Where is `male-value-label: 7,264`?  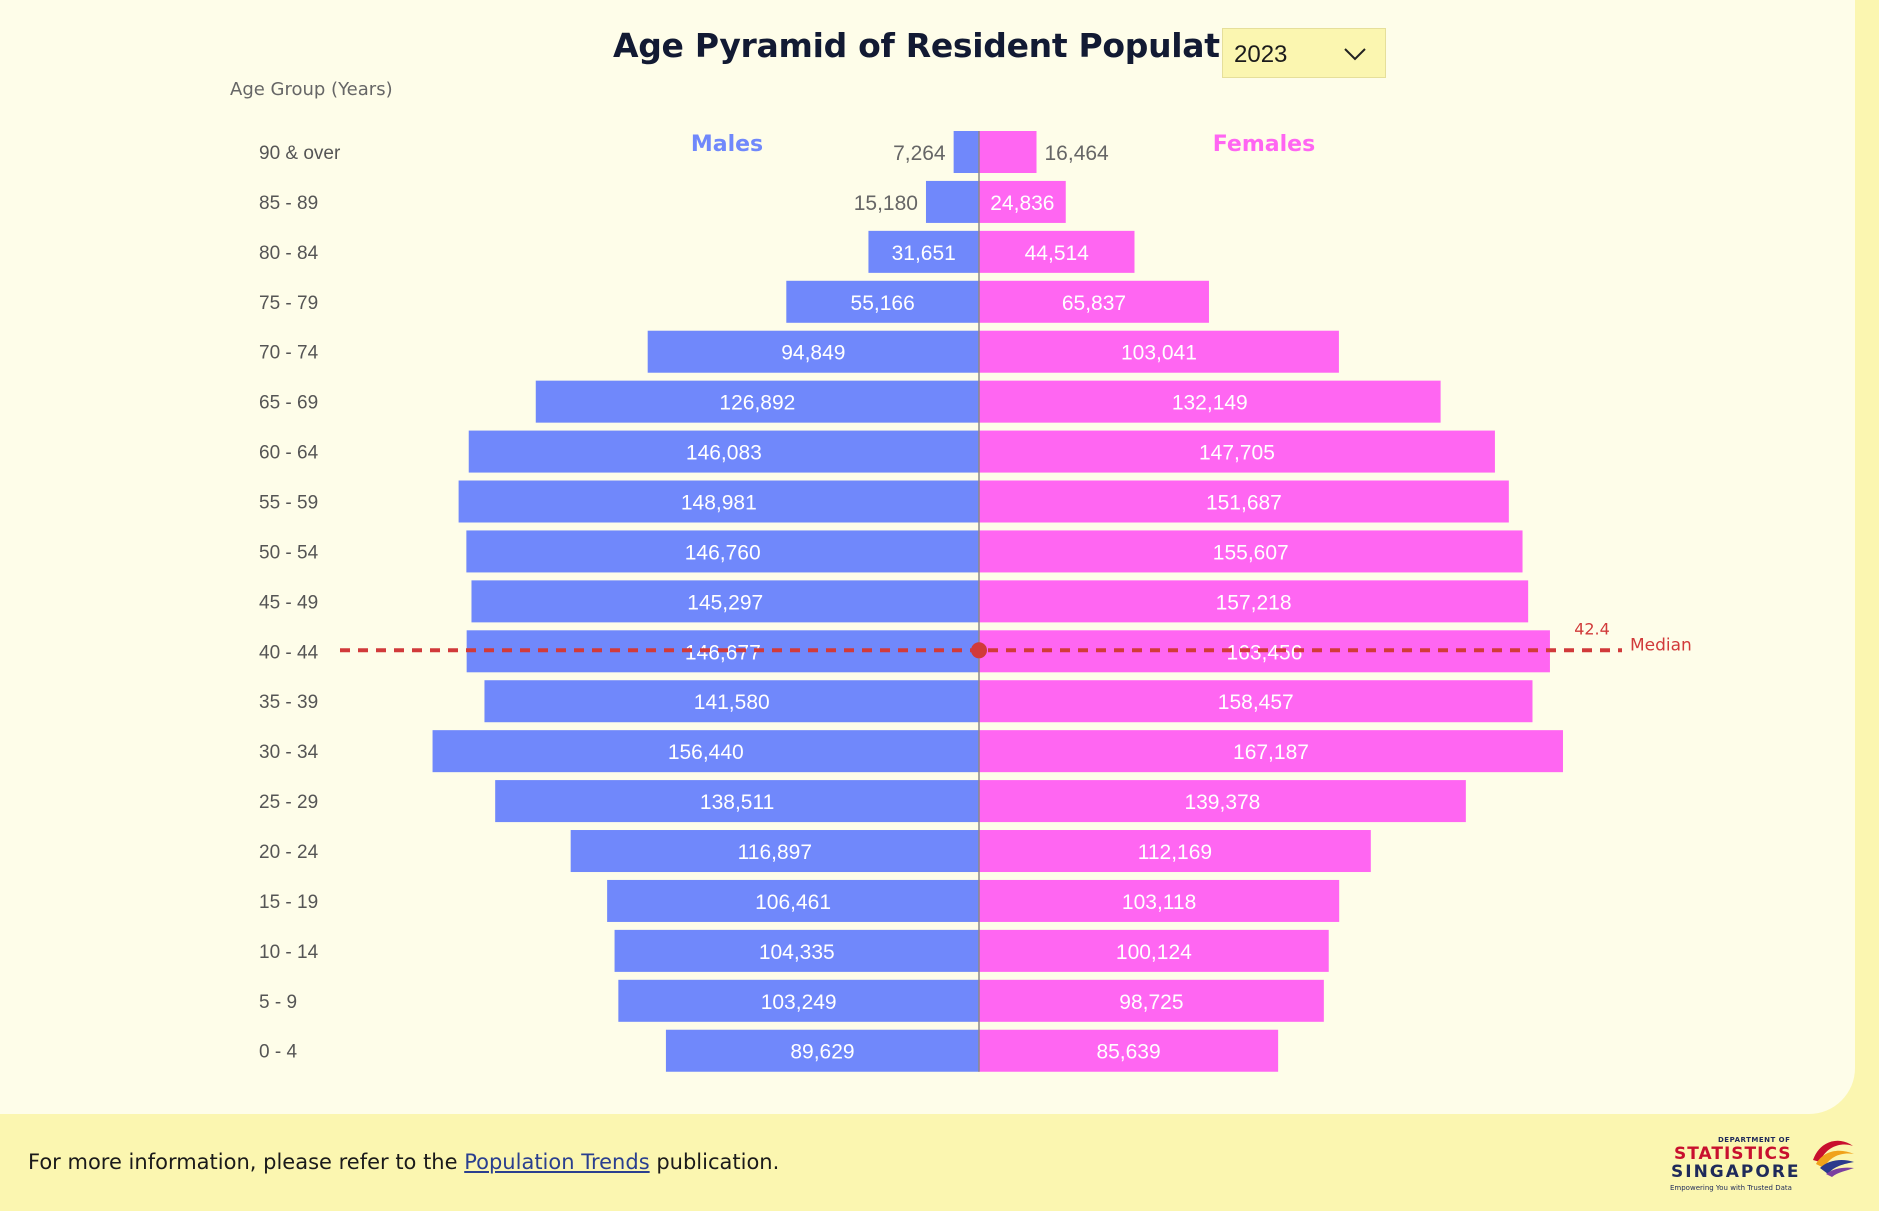 male-value-label: 7,264 is located at coordinates (919, 153).